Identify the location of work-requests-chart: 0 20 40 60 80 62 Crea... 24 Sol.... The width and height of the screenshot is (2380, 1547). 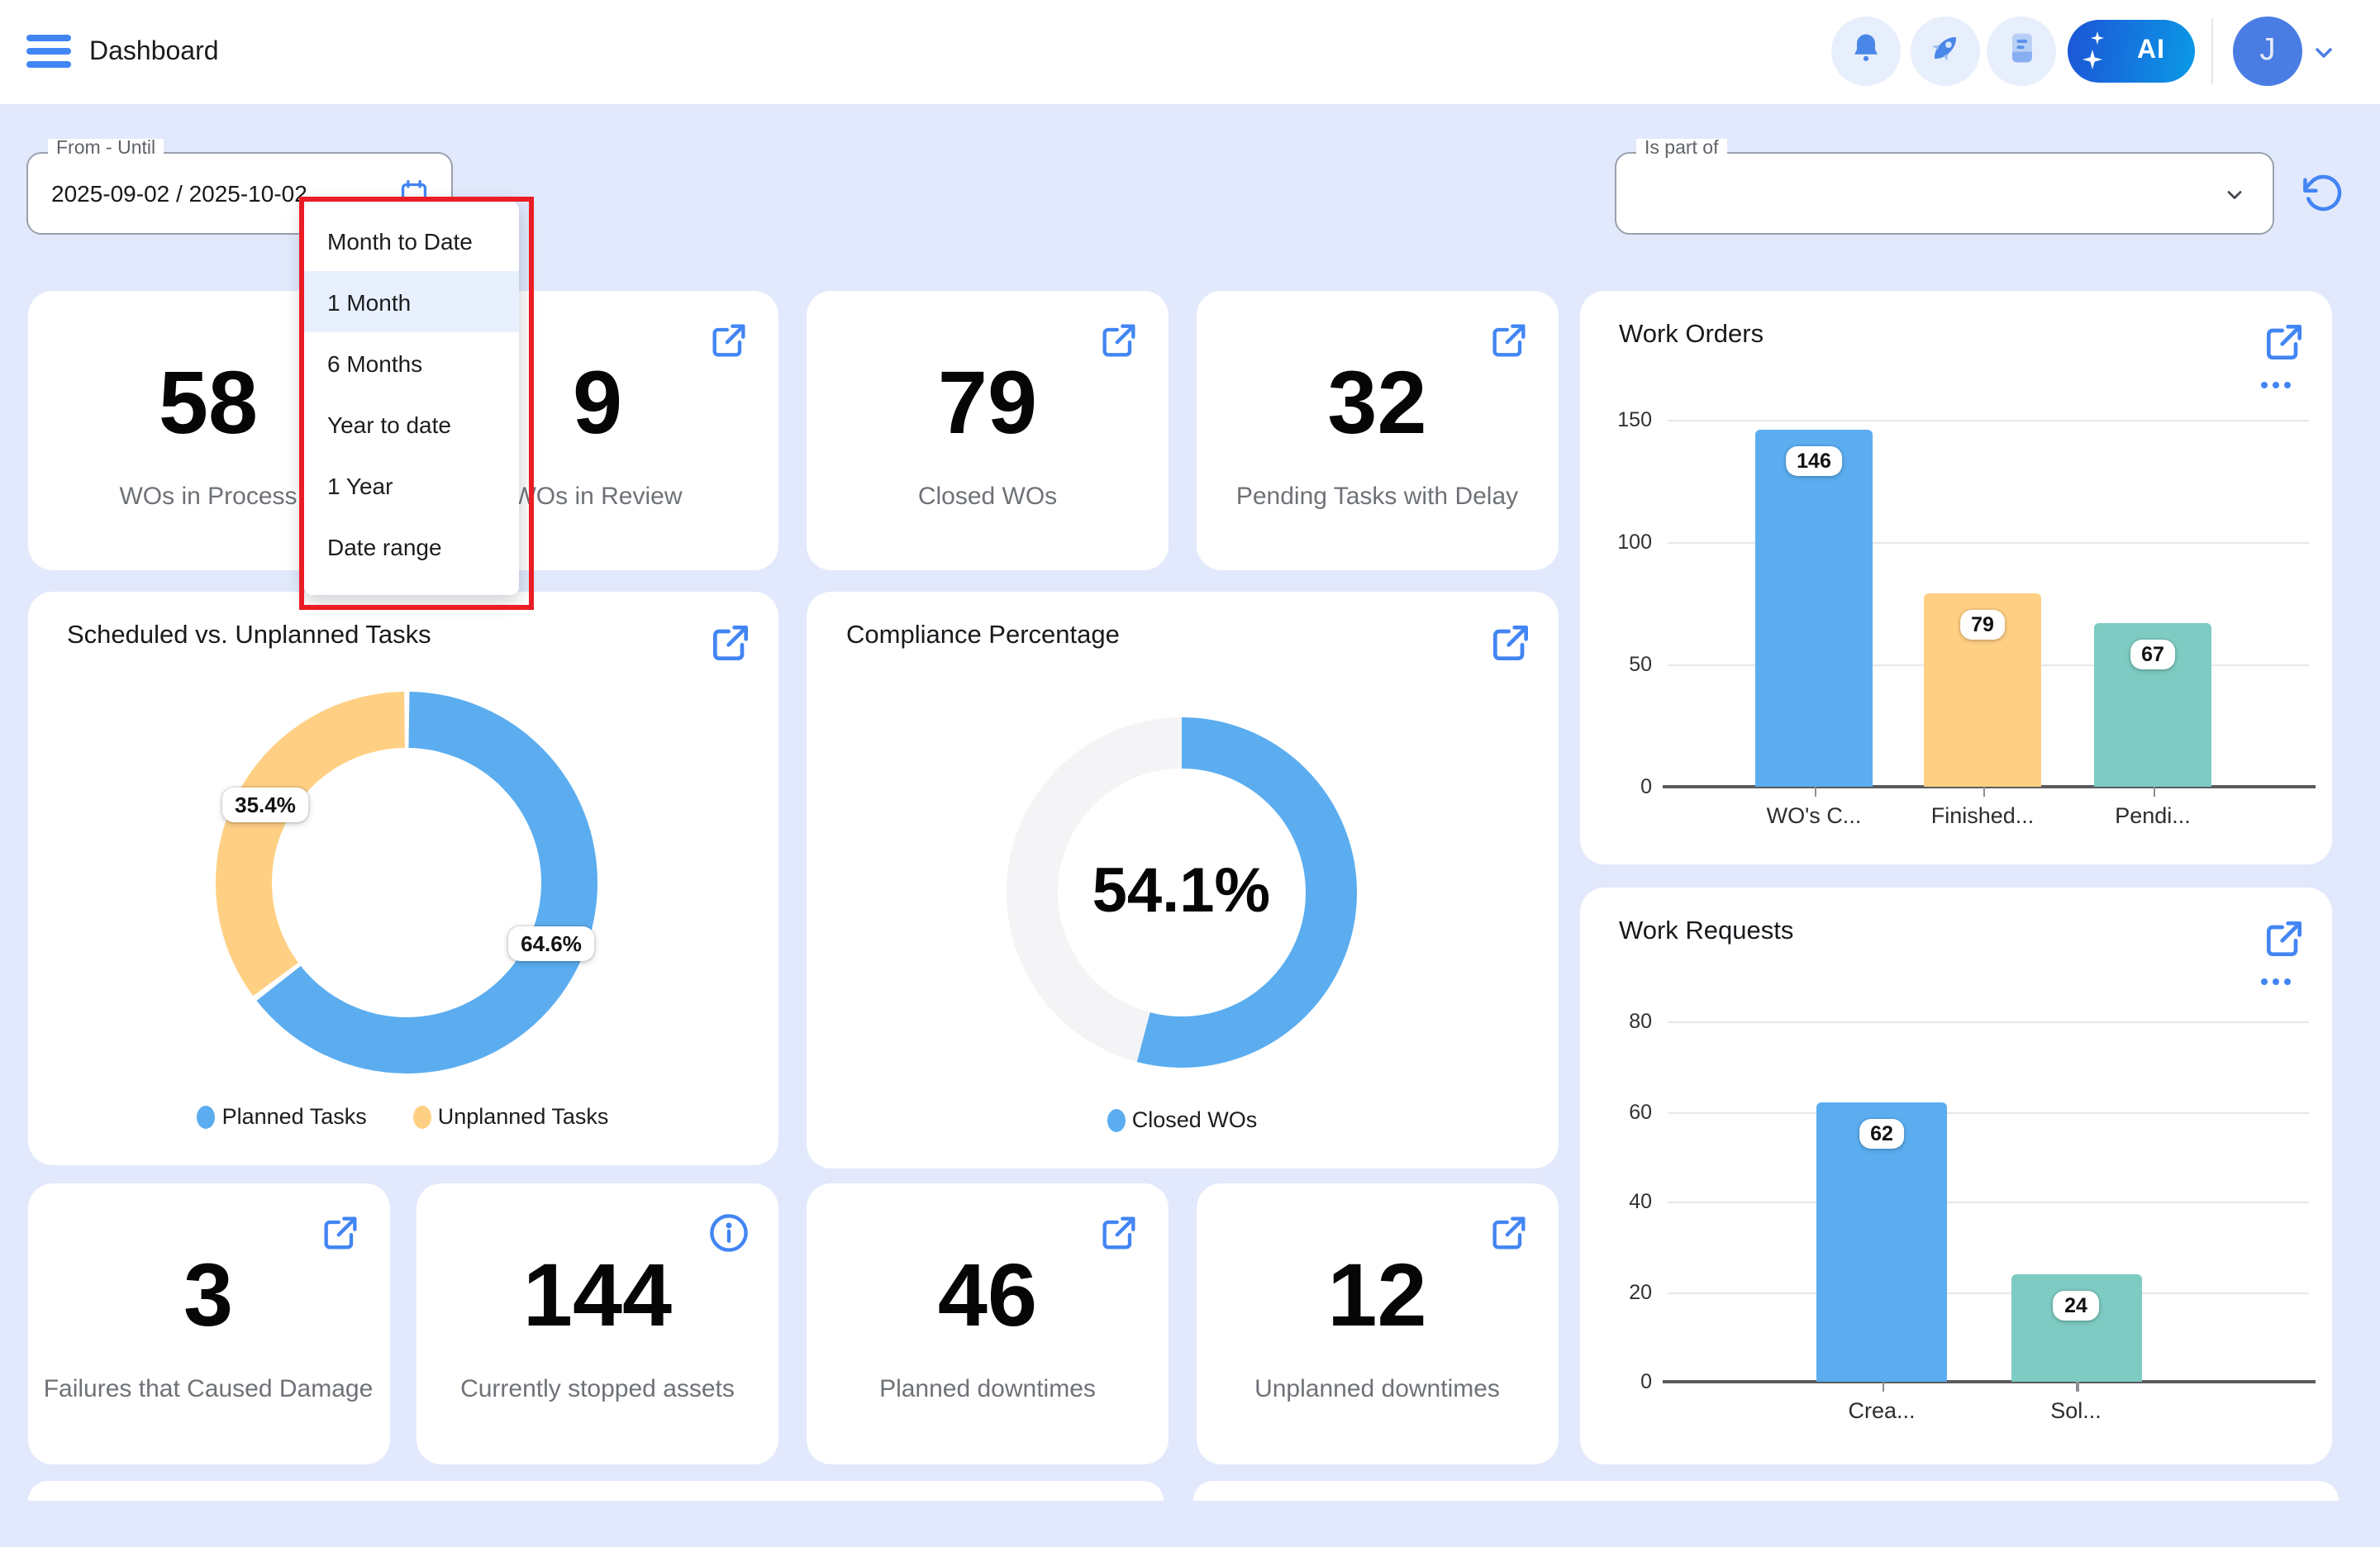
(1972, 1216).